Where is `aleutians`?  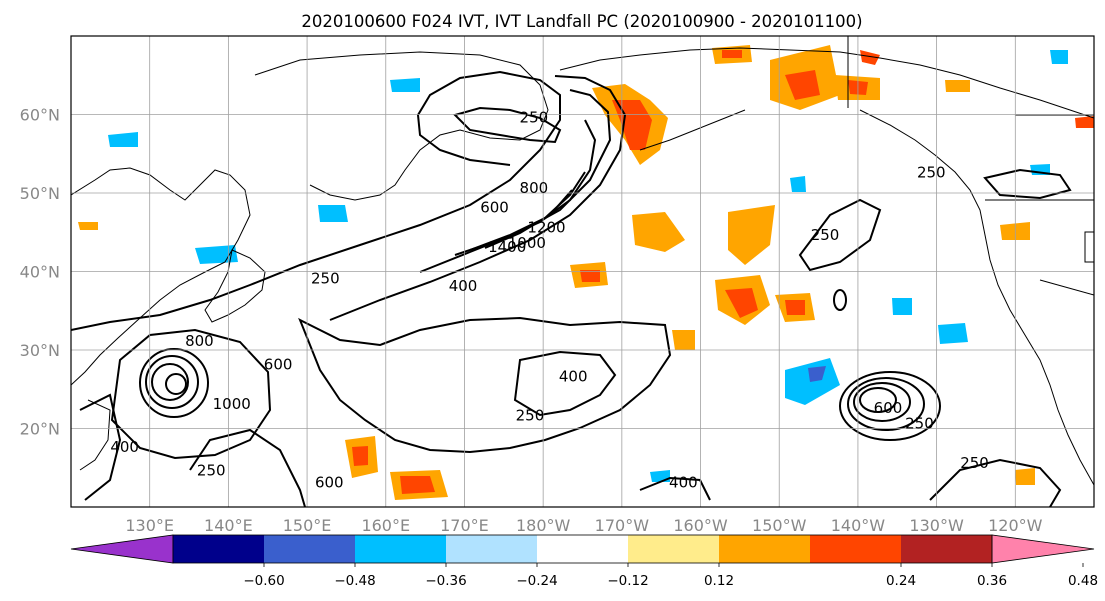
aleutians is located at coordinates (692, 130).